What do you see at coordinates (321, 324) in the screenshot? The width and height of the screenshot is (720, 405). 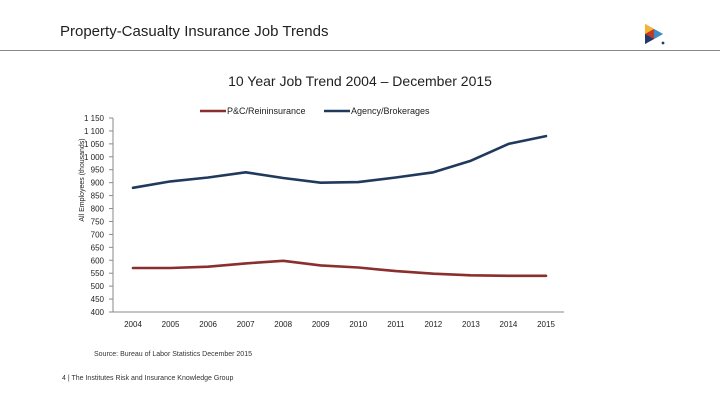 I see `x-tick-label: 2009` at bounding box center [321, 324].